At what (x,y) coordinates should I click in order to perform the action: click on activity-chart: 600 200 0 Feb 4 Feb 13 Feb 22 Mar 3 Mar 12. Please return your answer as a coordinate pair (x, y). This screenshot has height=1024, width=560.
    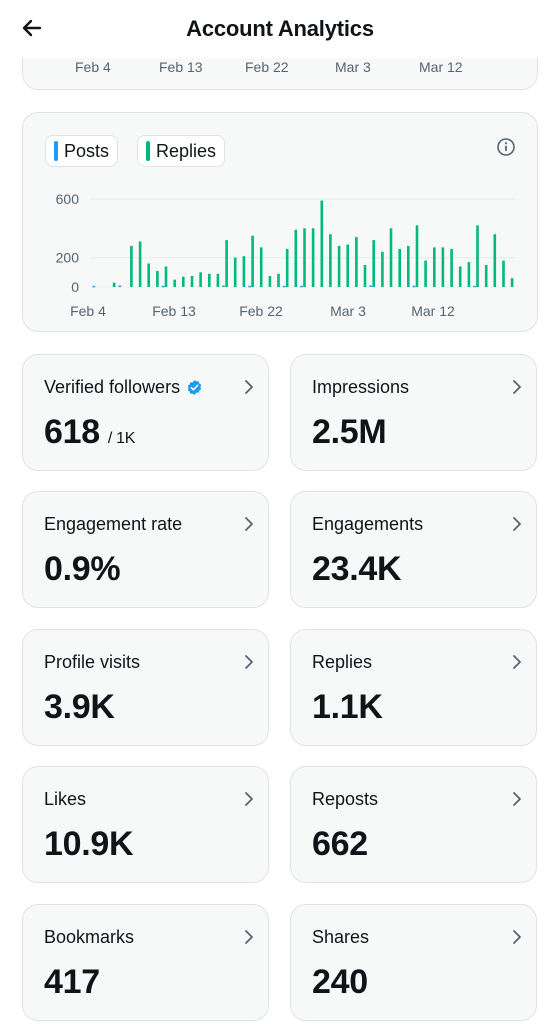
    Looking at the image, I should click on (285, 255).